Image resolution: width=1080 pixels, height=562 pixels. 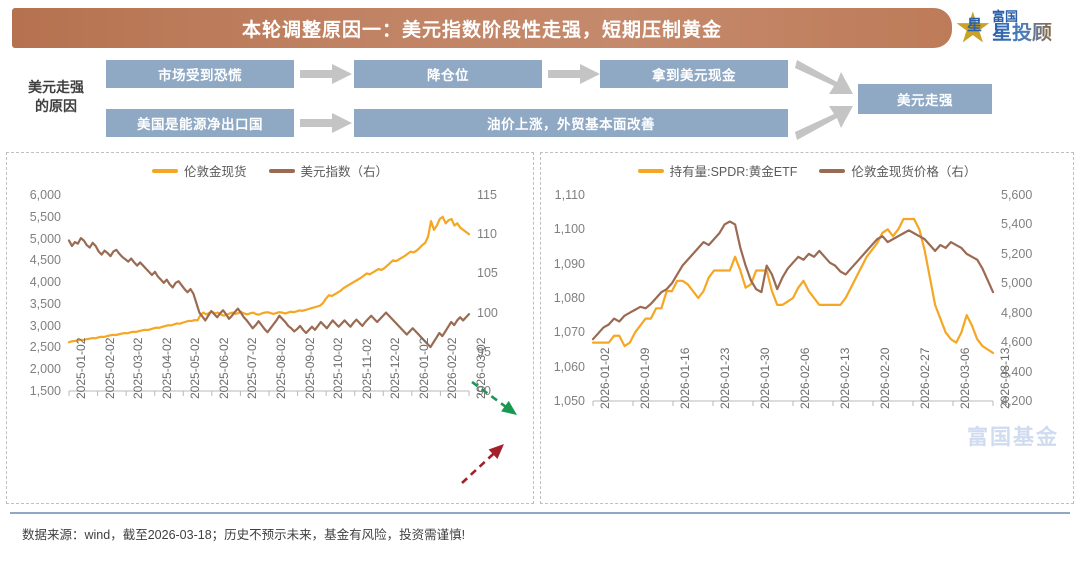 What do you see at coordinates (765, 378) in the screenshot?
I see `right-xtick: 2026-01-30` at bounding box center [765, 378].